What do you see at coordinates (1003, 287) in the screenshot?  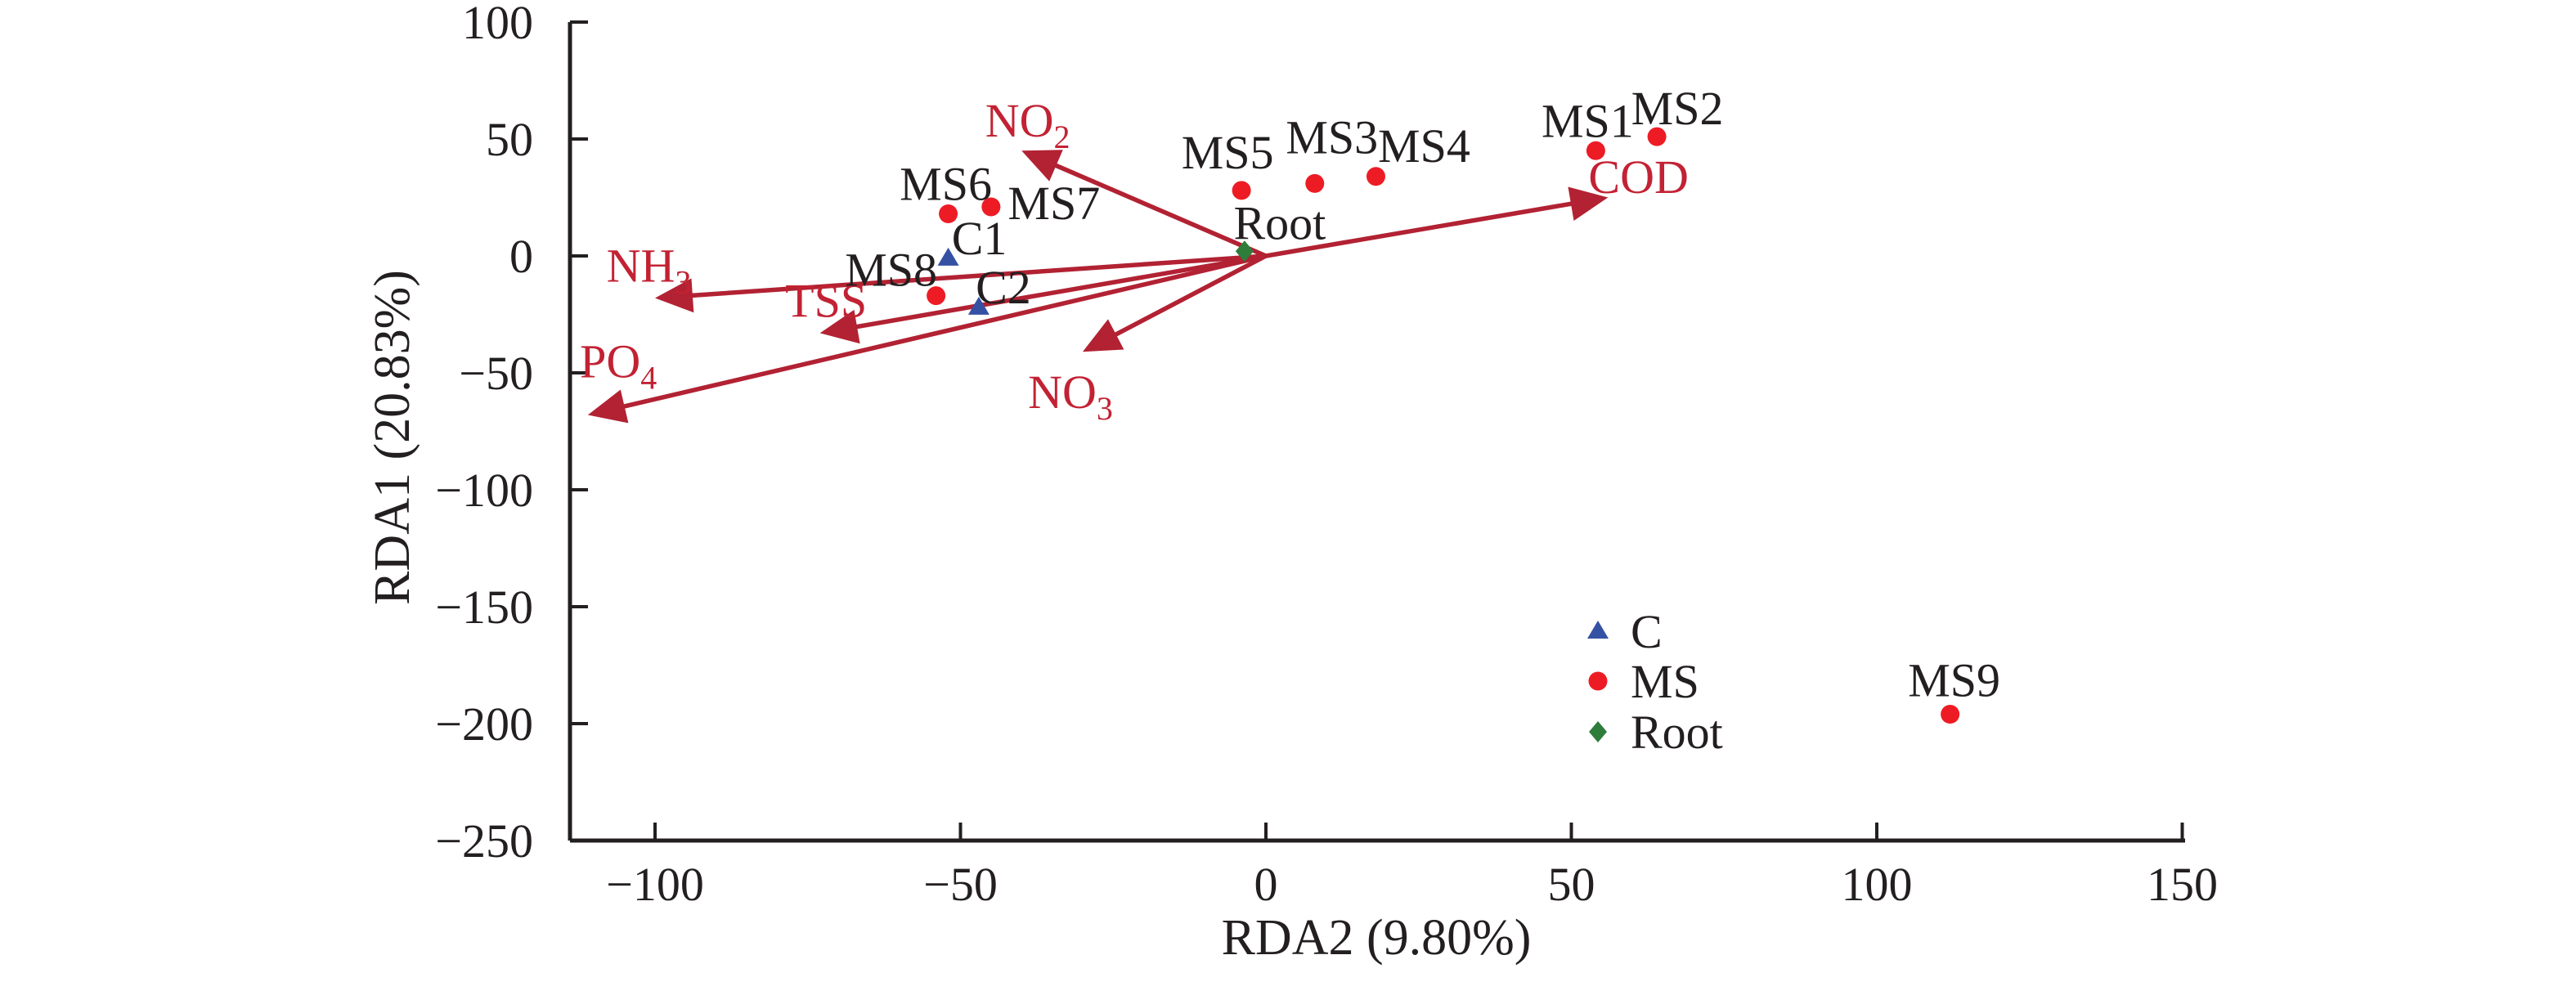 I see `point-label-C2: C2` at bounding box center [1003, 287].